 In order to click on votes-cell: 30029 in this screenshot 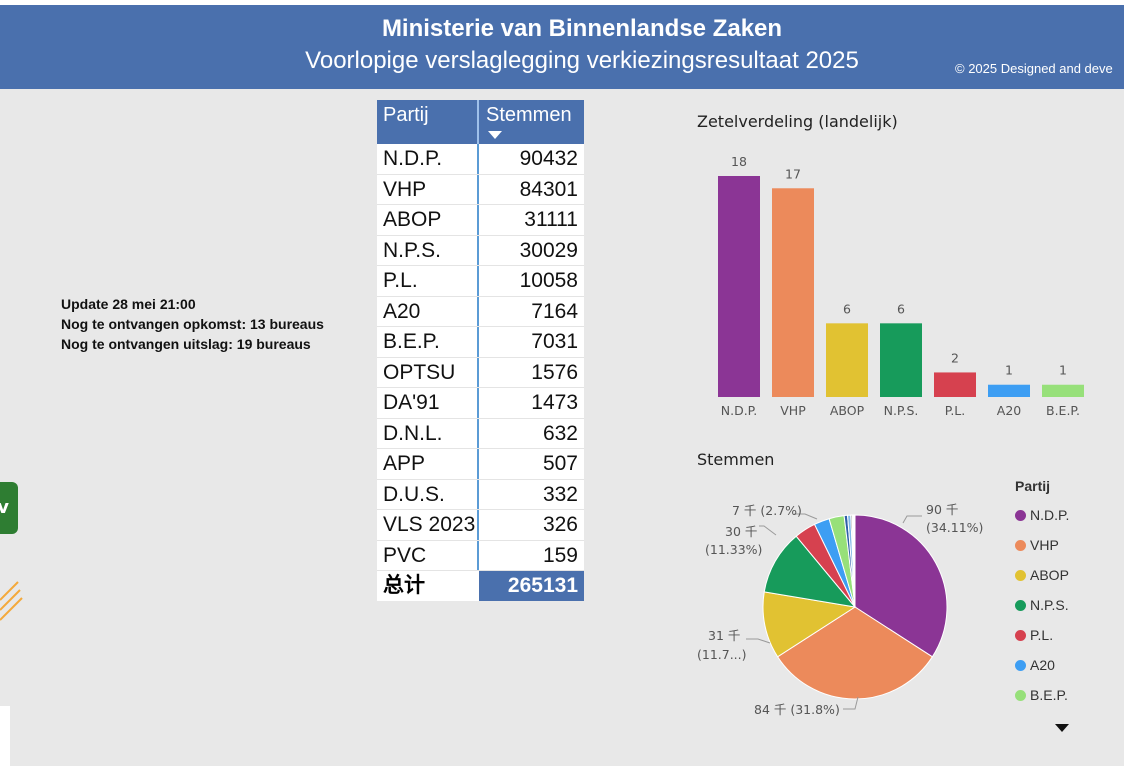, I will do `click(548, 250)`.